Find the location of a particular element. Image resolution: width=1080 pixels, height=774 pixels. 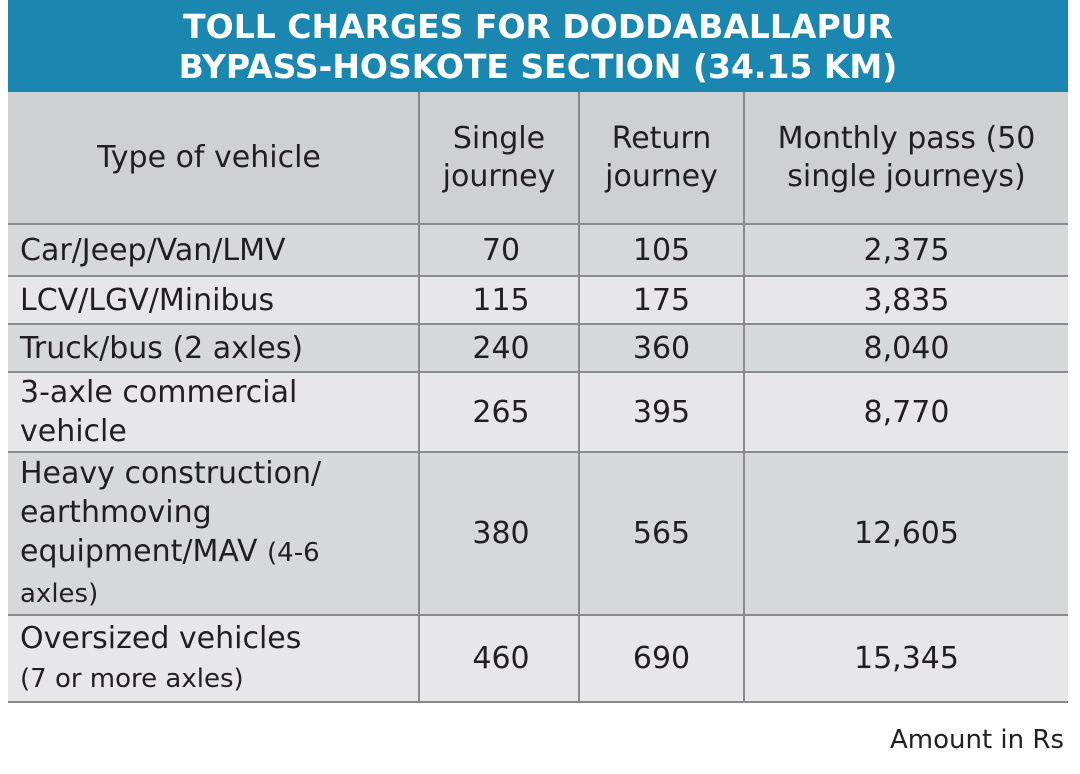

return-cell: 175 is located at coordinates (662, 300).